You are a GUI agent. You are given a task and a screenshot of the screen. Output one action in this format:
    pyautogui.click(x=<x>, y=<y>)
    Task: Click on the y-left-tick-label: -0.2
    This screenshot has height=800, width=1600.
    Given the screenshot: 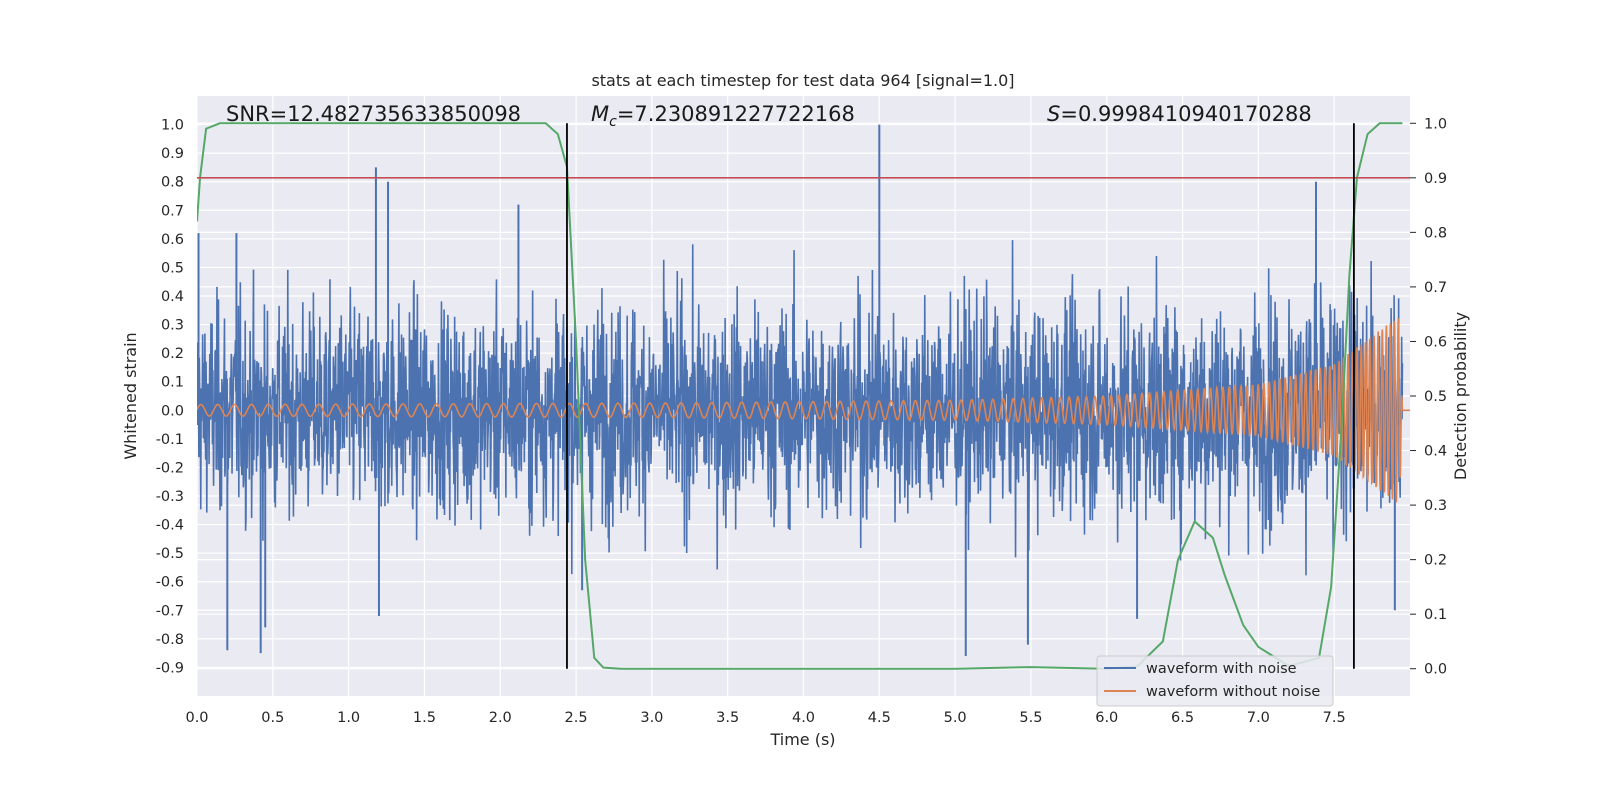 What is the action you would take?
    pyautogui.click(x=170, y=468)
    